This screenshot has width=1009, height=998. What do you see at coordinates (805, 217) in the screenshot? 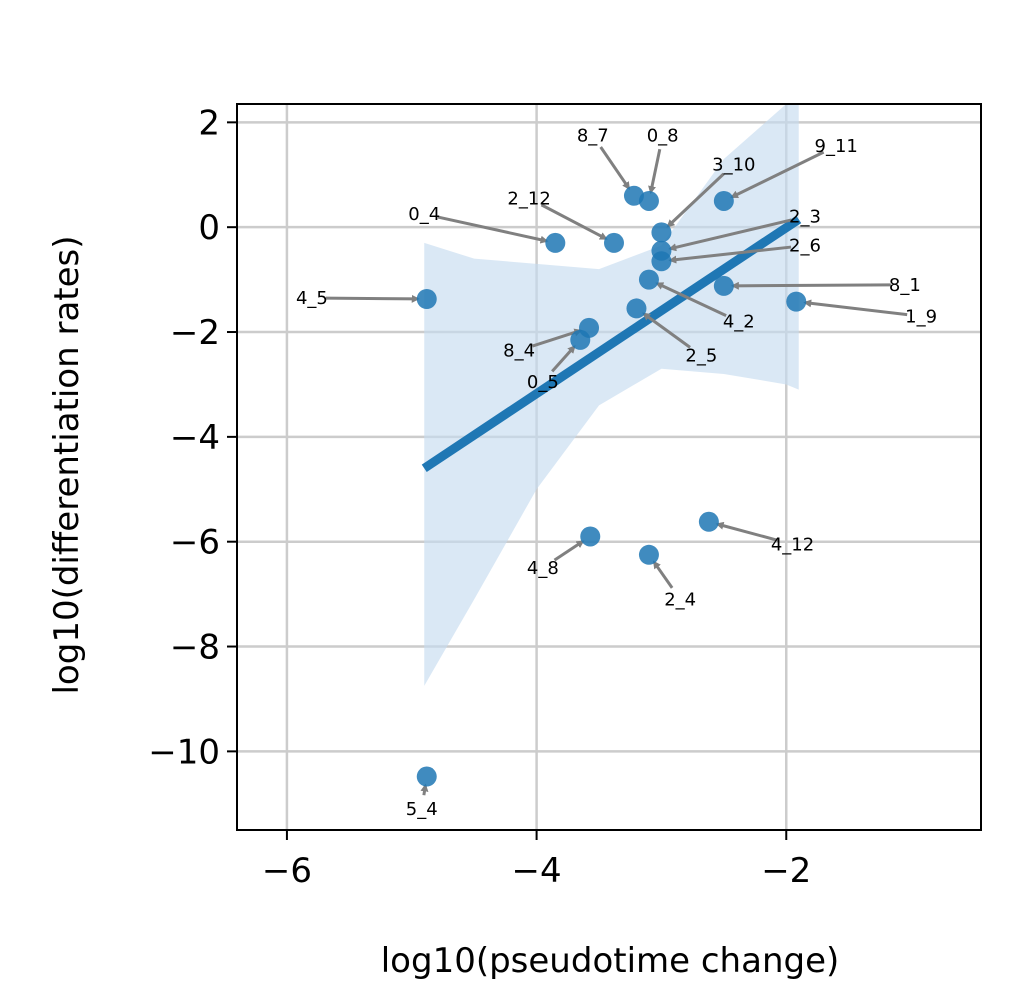
I see `point-label: 2_3` at bounding box center [805, 217].